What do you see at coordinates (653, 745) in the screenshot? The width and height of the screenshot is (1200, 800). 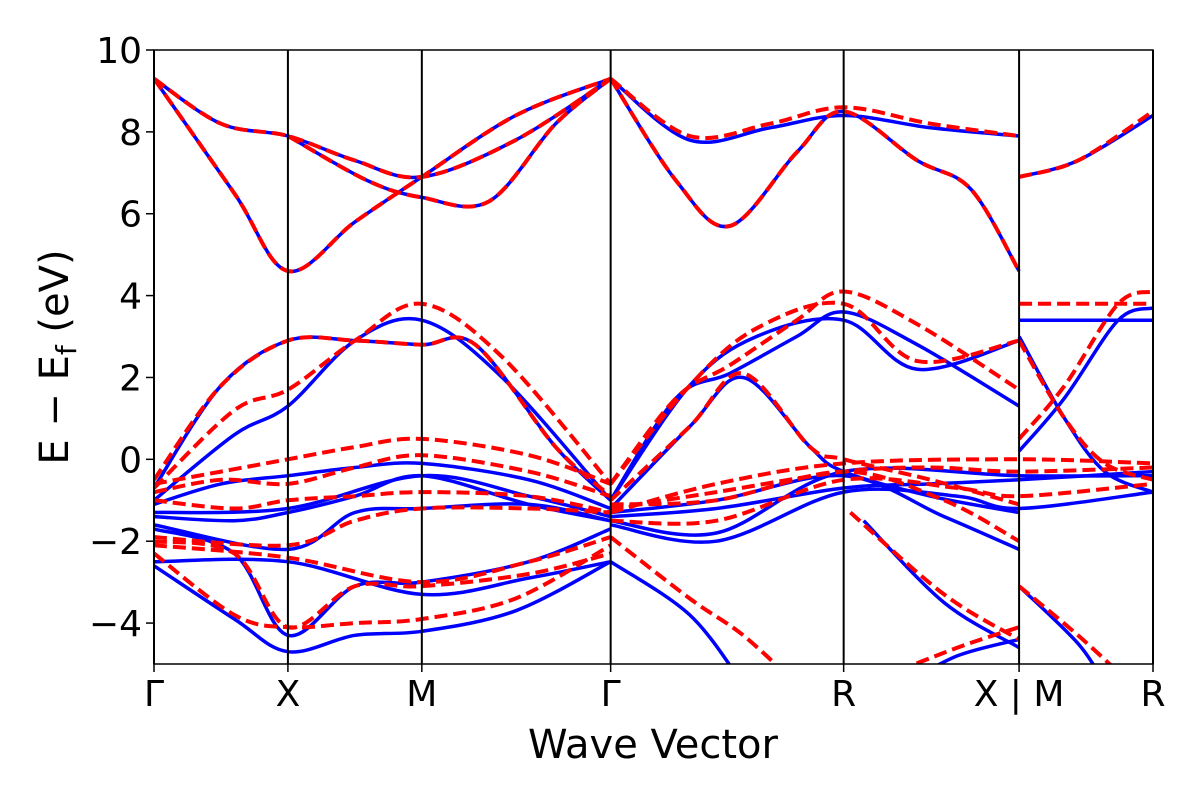 I see `x-axis-label: Wave Vector` at bounding box center [653, 745].